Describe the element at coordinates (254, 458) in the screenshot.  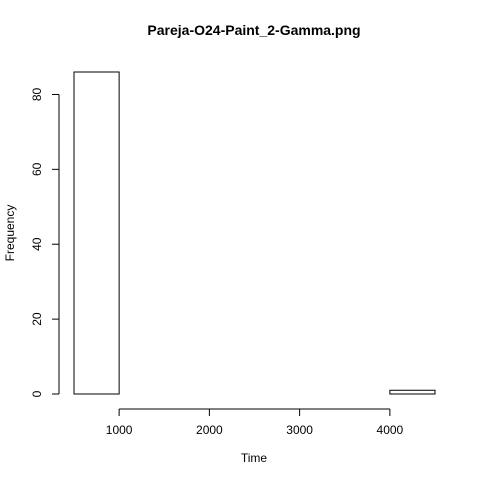
I see `x-axis-label: Time` at that location.